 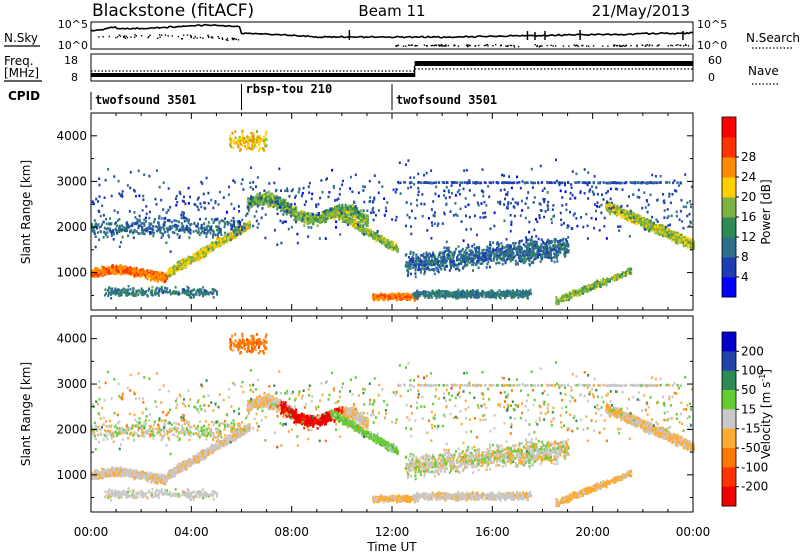 I want to click on nave-label: Nave, so click(x=763, y=71).